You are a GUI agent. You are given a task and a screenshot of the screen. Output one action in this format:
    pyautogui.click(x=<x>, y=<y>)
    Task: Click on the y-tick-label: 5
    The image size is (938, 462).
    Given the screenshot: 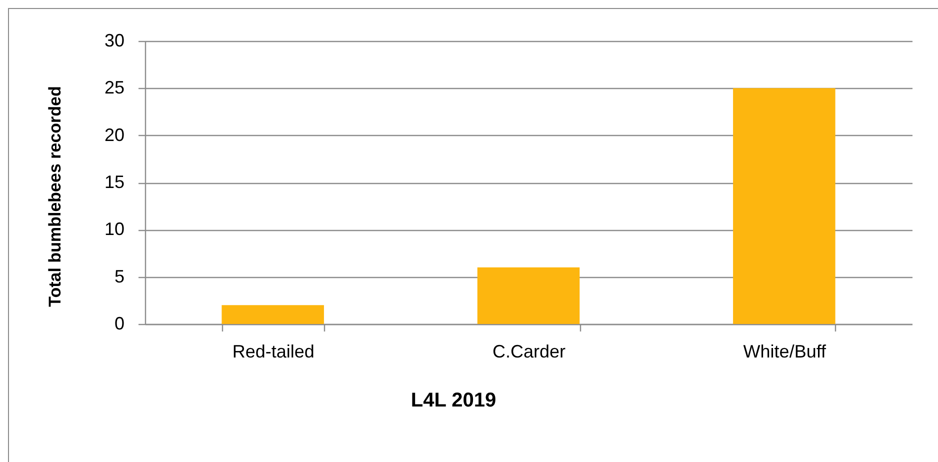 What is the action you would take?
    pyautogui.click(x=119, y=276)
    